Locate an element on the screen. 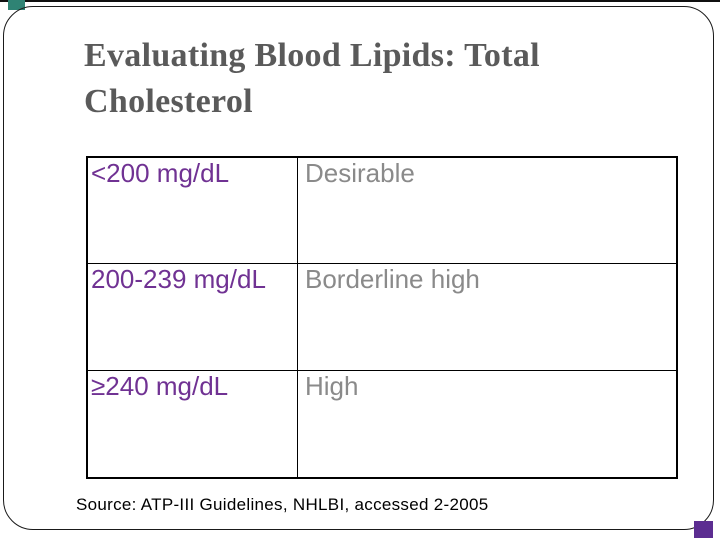  table-row-1-range-cell: <200 mg/dL is located at coordinates (160, 173).